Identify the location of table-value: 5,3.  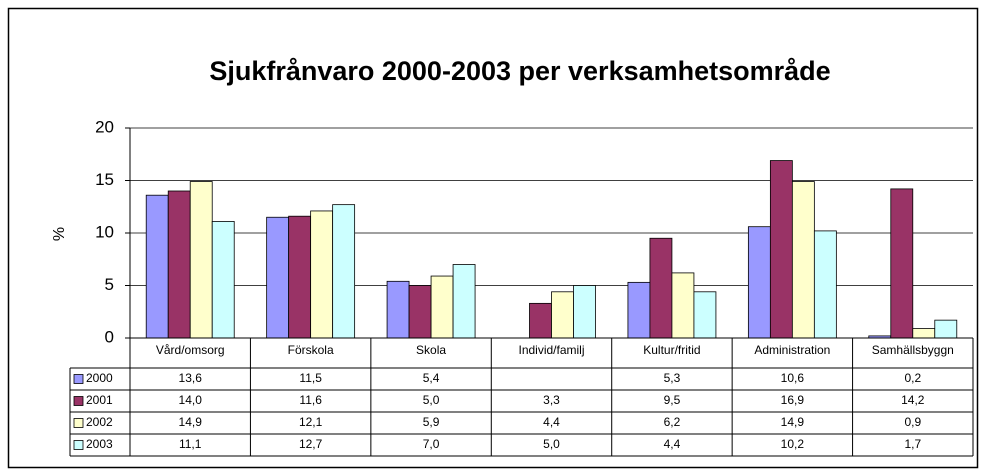
(672, 378).